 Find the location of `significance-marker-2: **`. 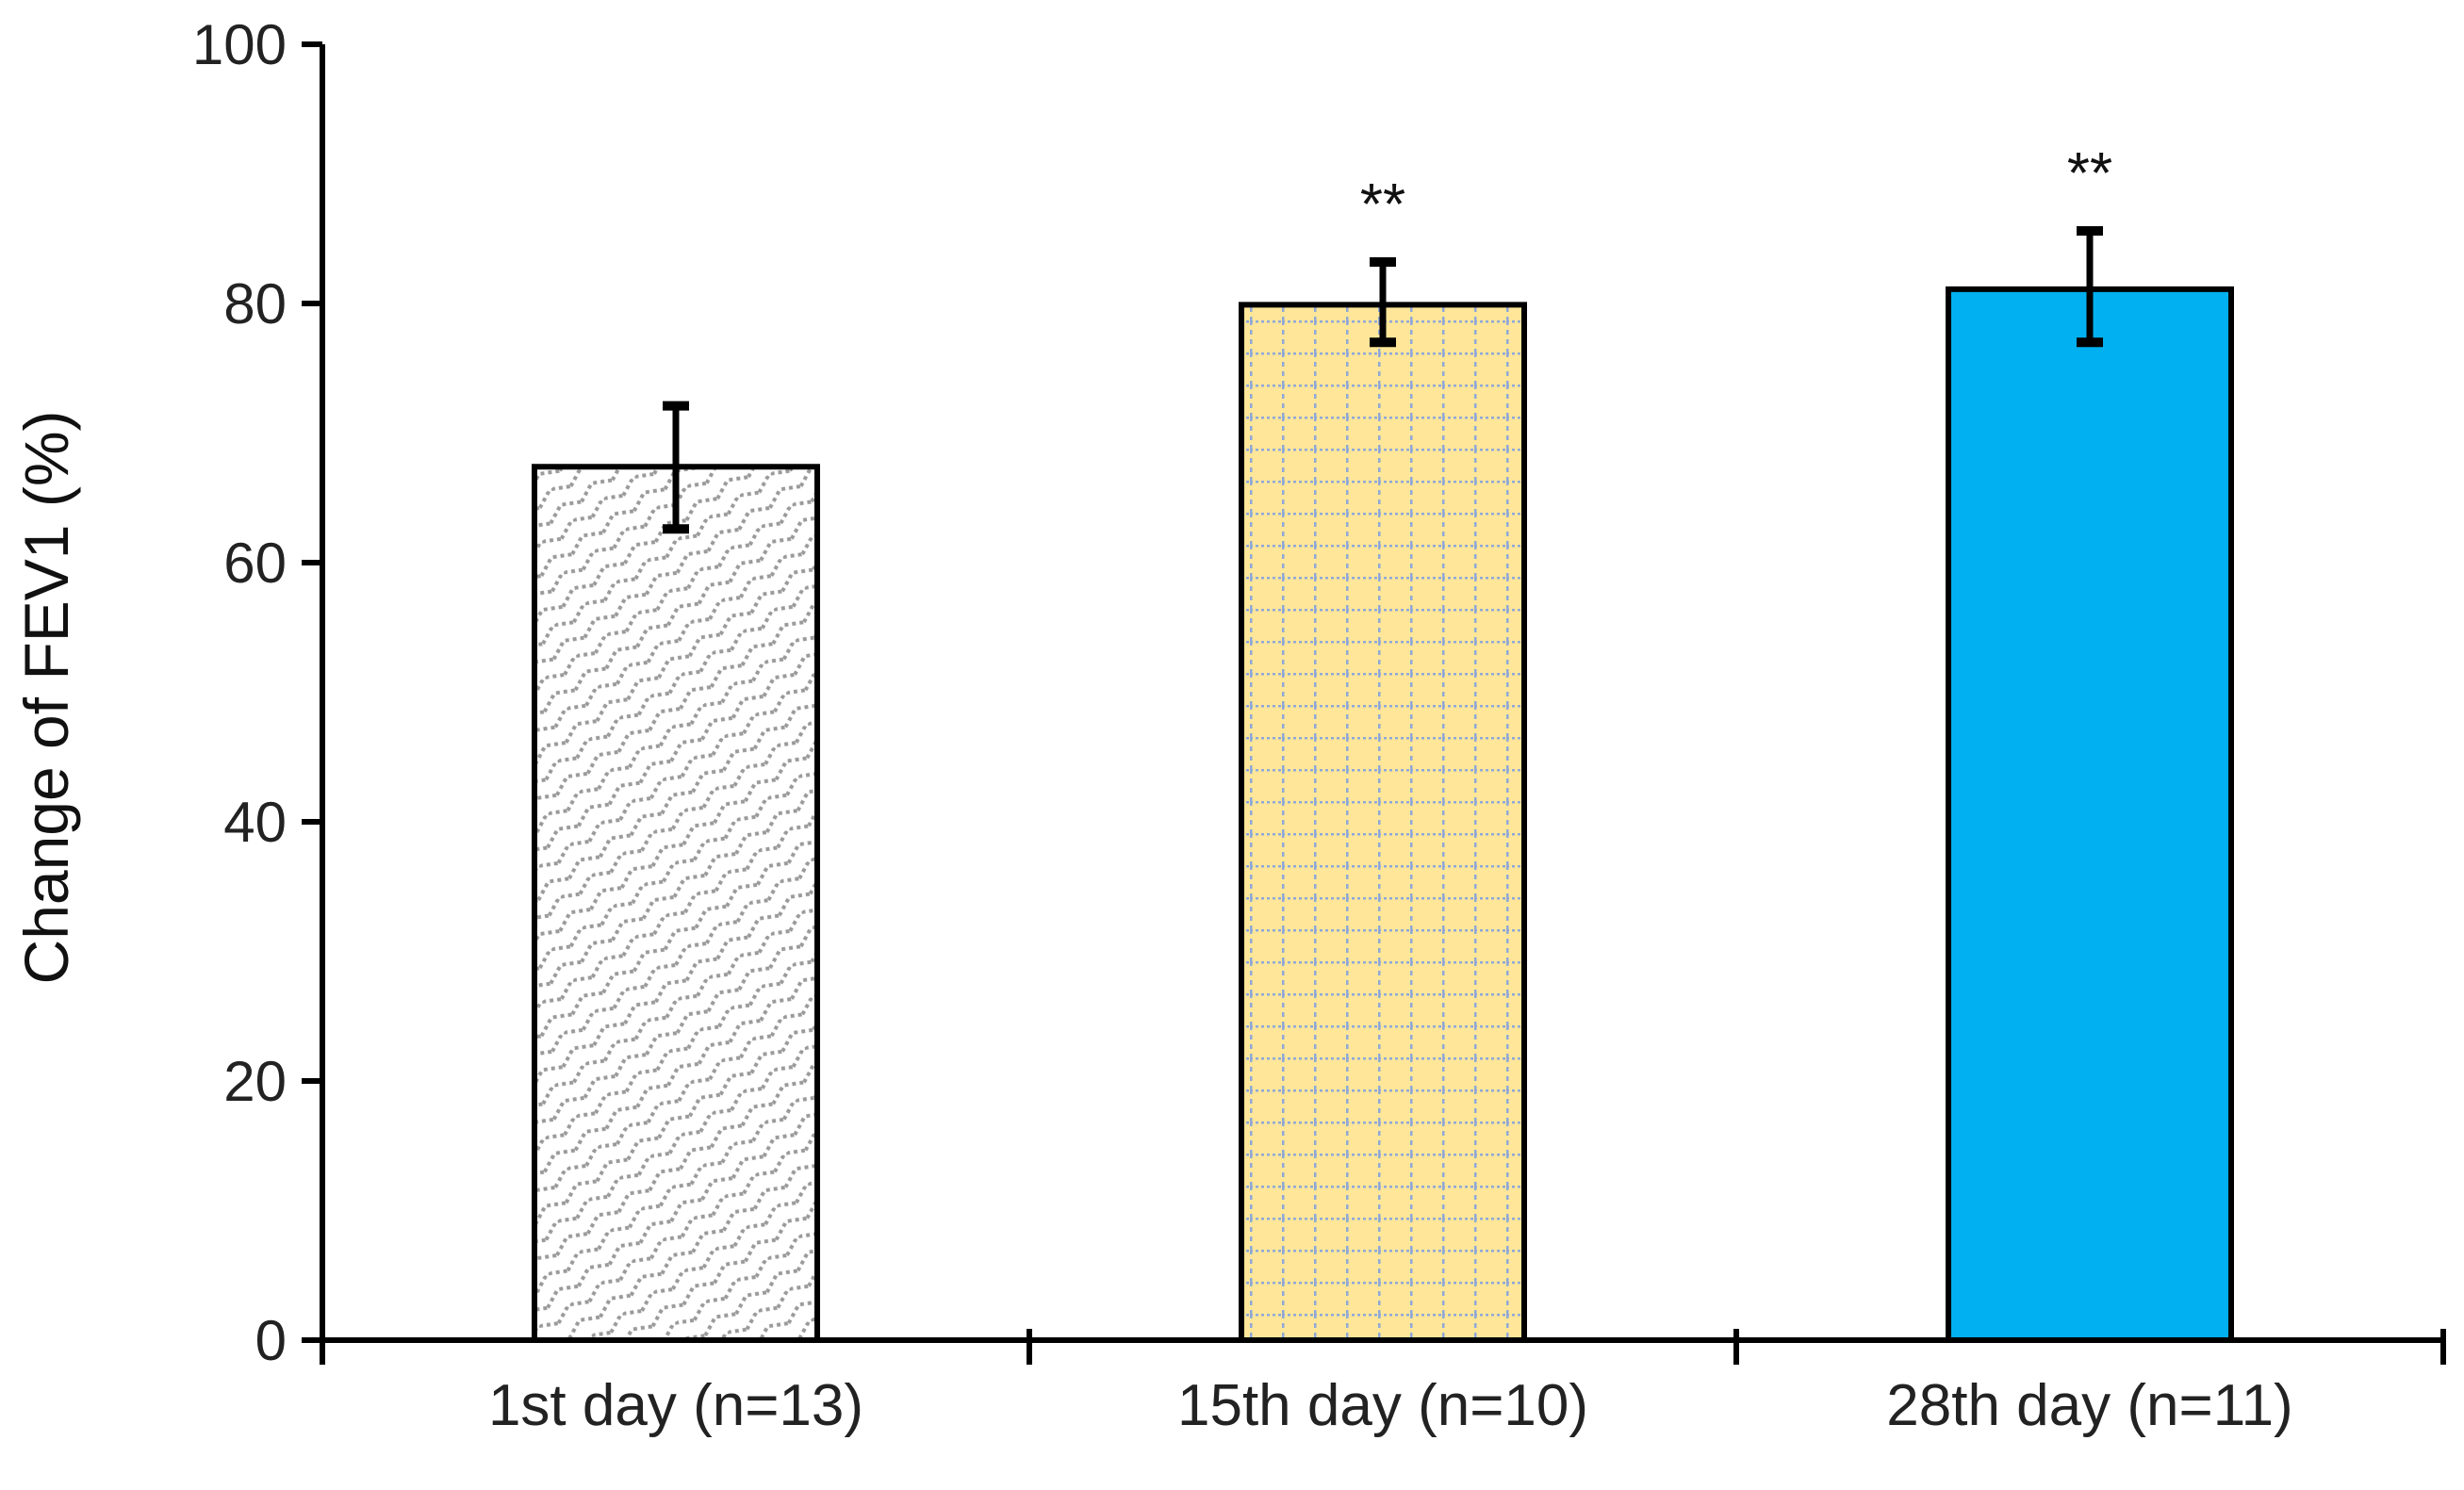

significance-marker-2: ** is located at coordinates (1382, 204).